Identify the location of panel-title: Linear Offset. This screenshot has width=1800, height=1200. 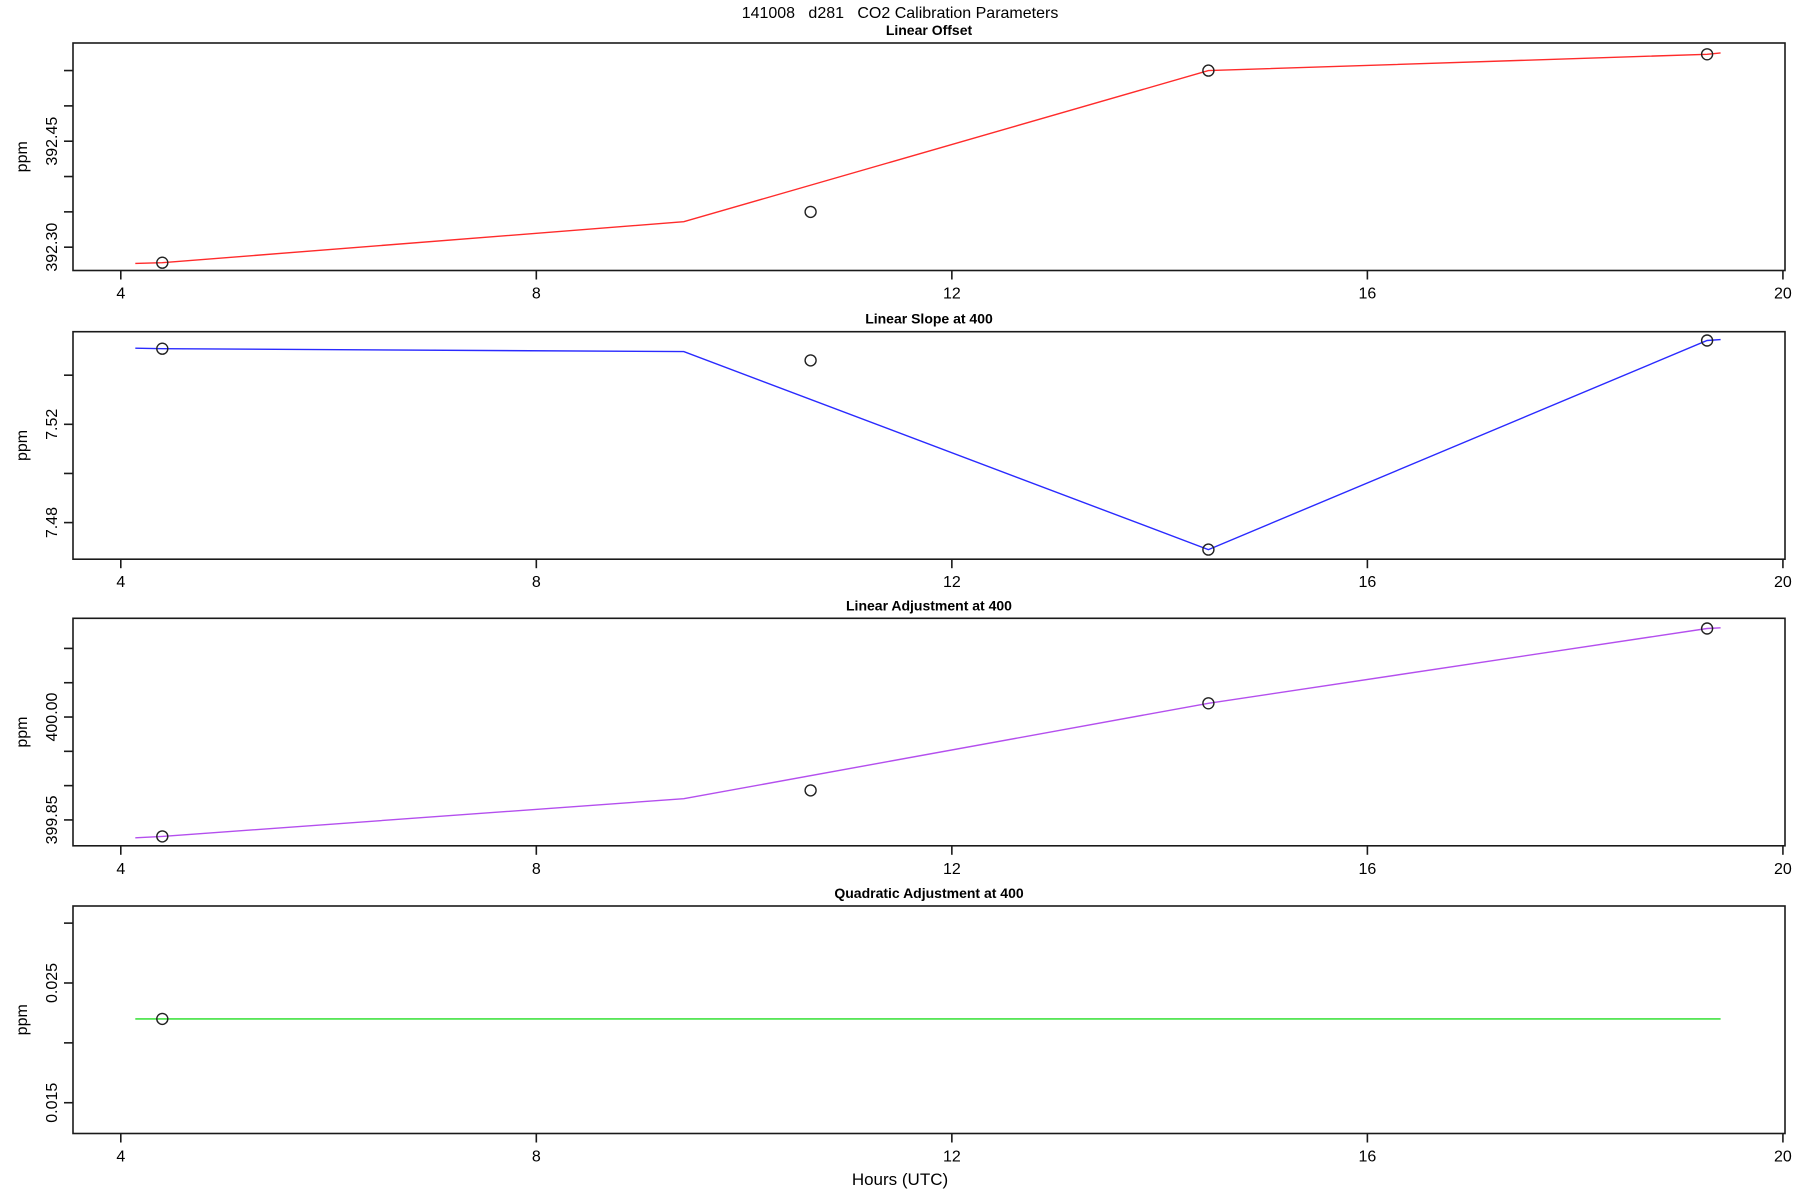
(929, 30).